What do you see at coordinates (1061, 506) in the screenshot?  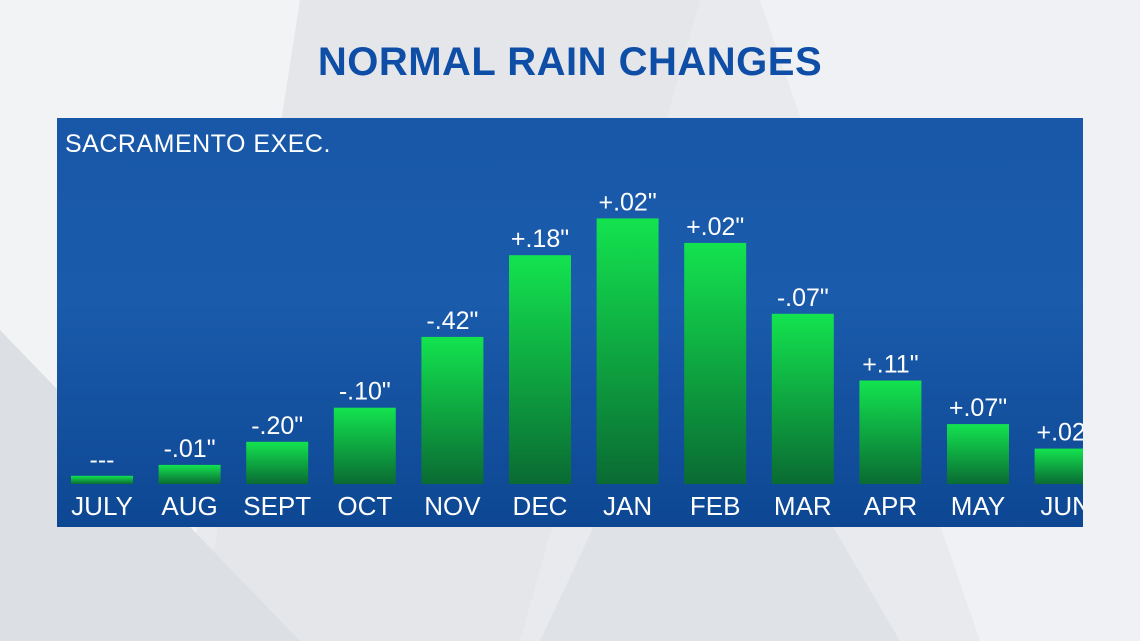 I see `category-label-jun: JUN` at bounding box center [1061, 506].